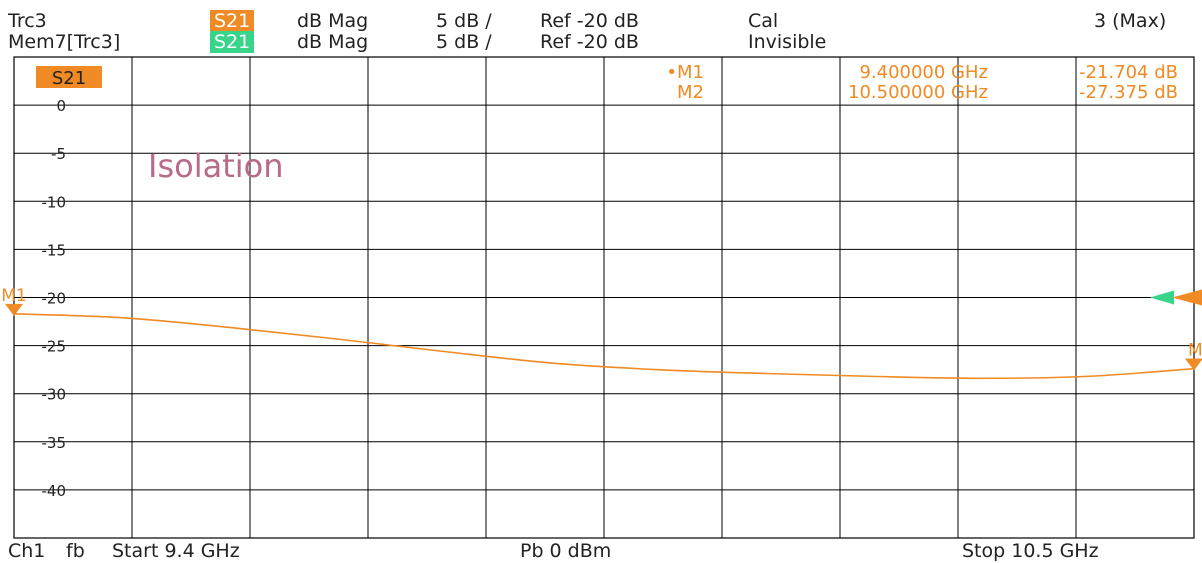  What do you see at coordinates (1130, 21) in the screenshot?
I see `max-indicator: 3 (Max)` at bounding box center [1130, 21].